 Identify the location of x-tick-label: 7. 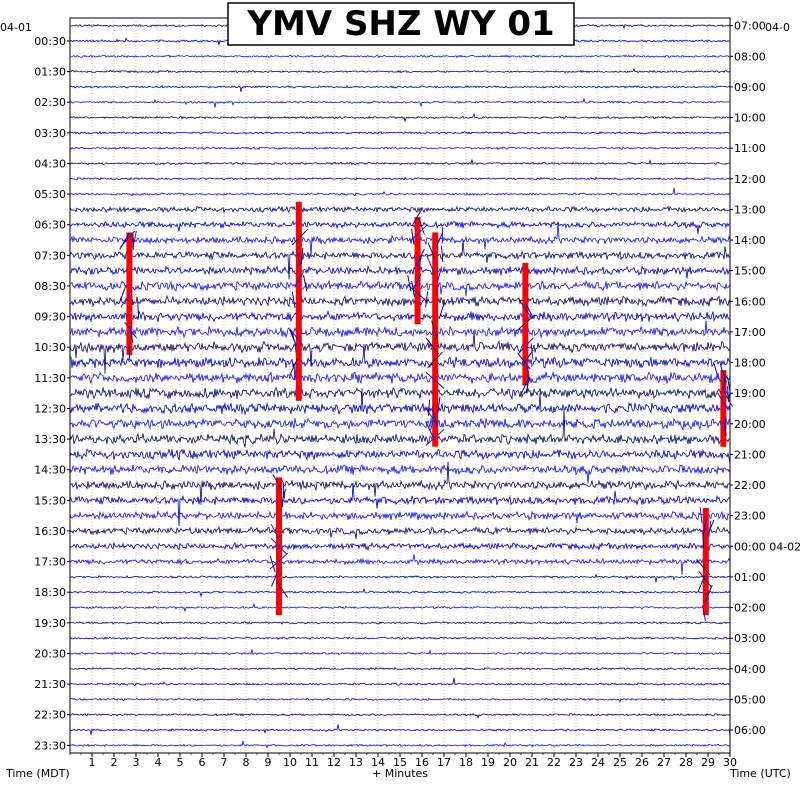
(224, 762).